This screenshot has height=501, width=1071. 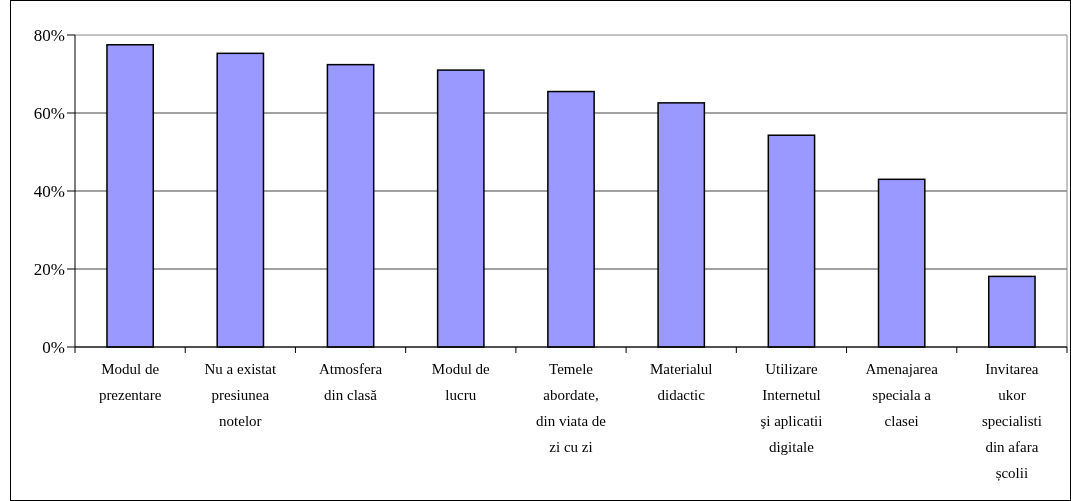 I want to click on y-tick-label: 0%, so click(x=53, y=347).